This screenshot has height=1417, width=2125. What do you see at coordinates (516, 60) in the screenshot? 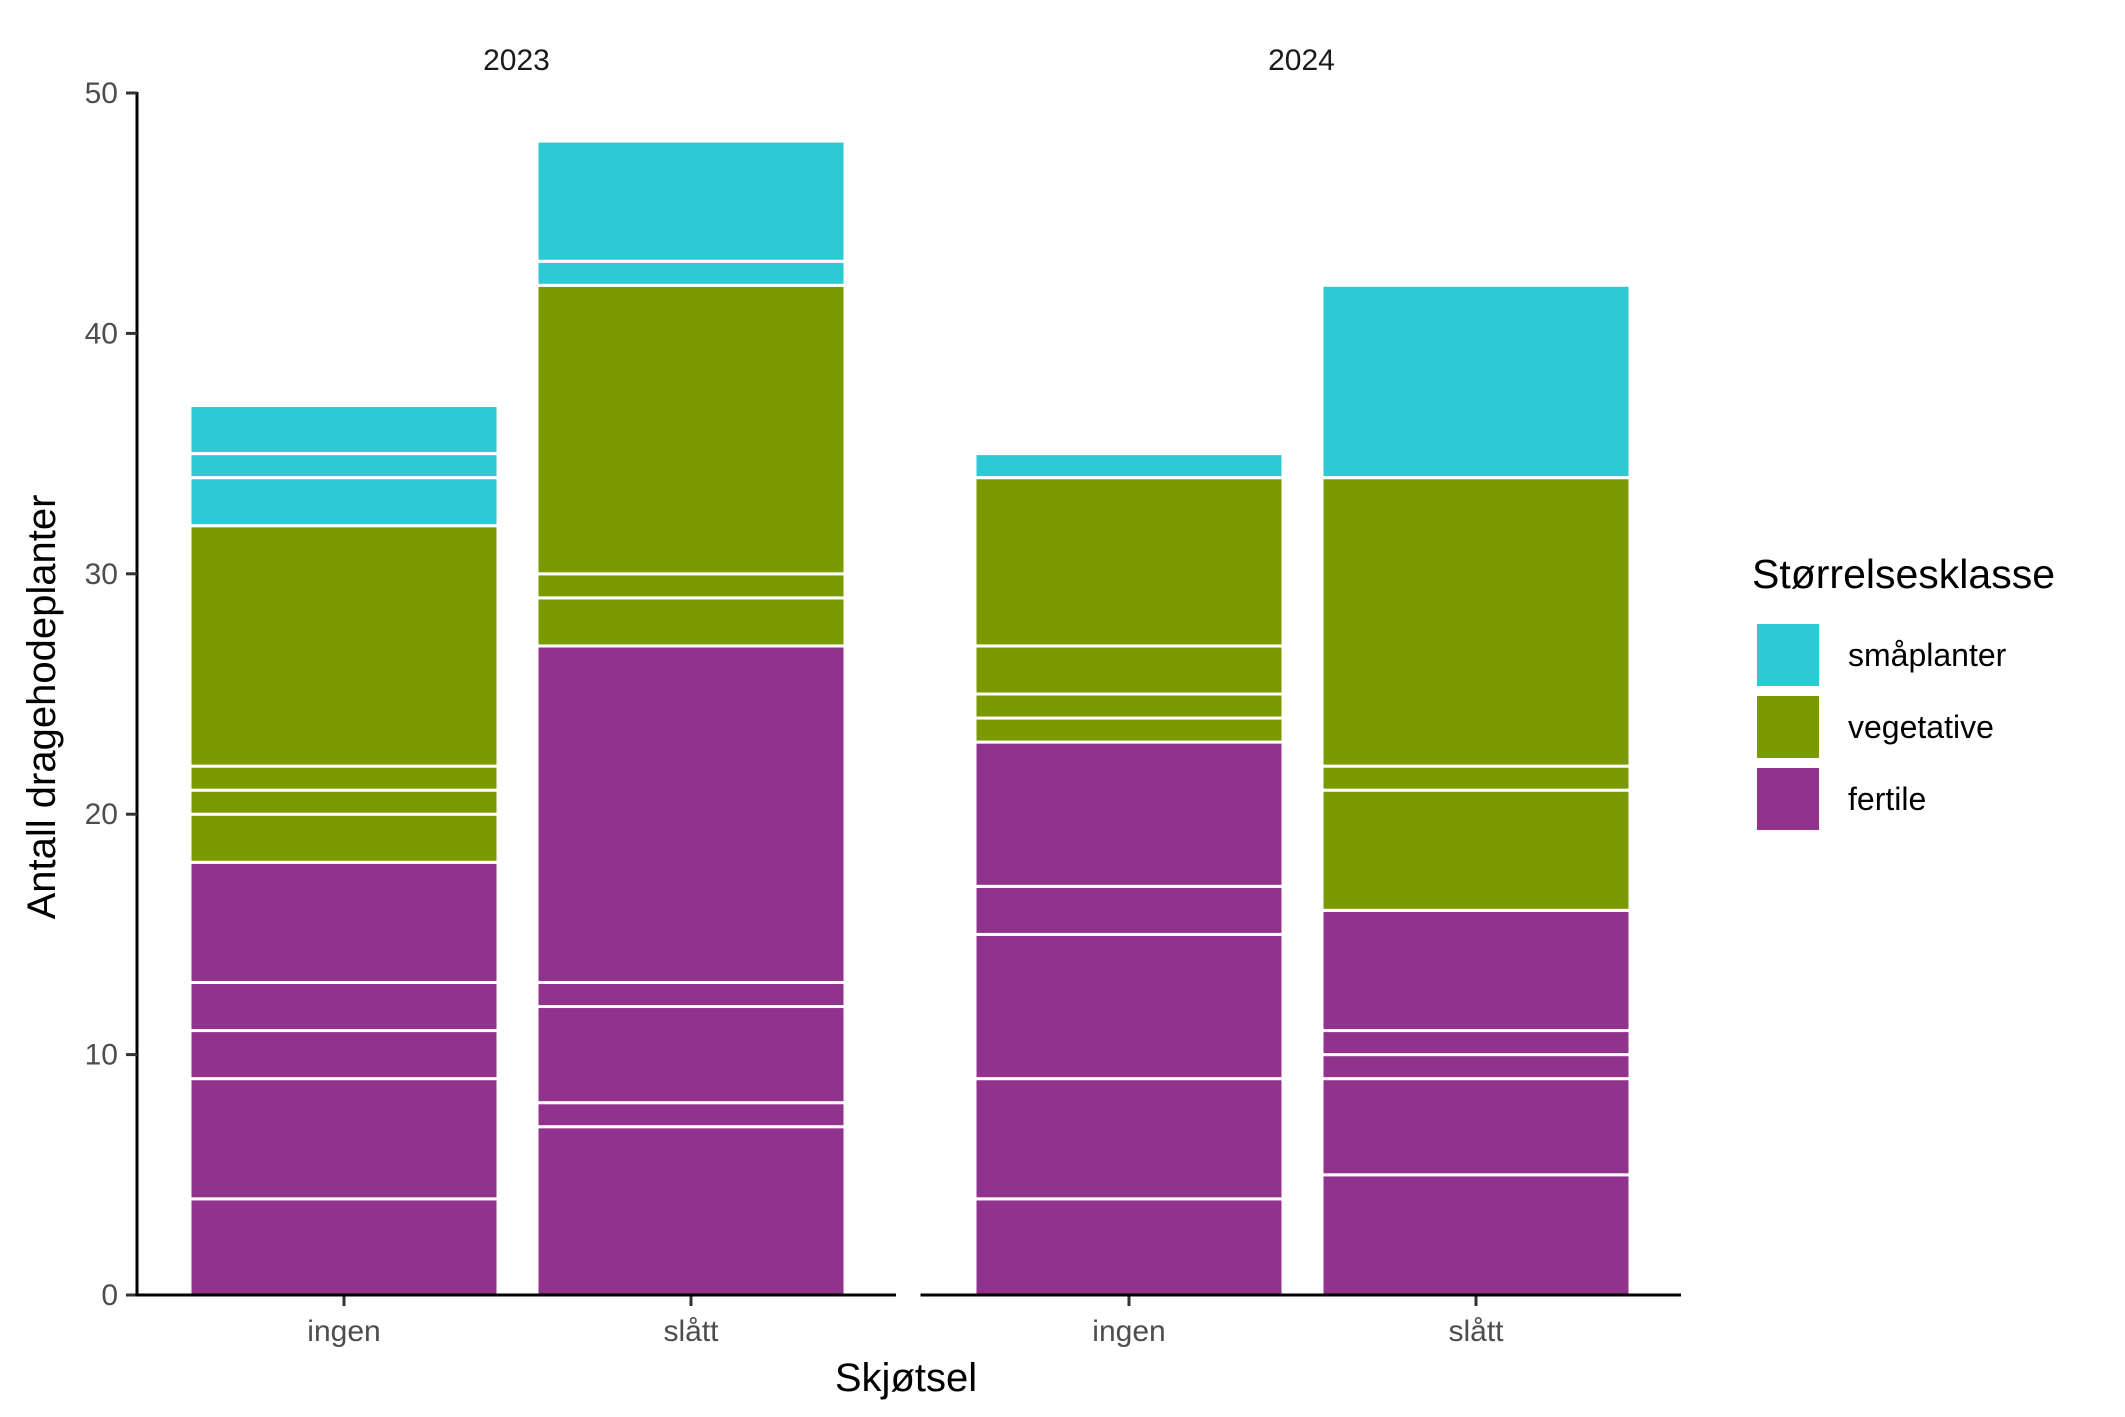
I see `panel-strip-label: 2023` at bounding box center [516, 60].